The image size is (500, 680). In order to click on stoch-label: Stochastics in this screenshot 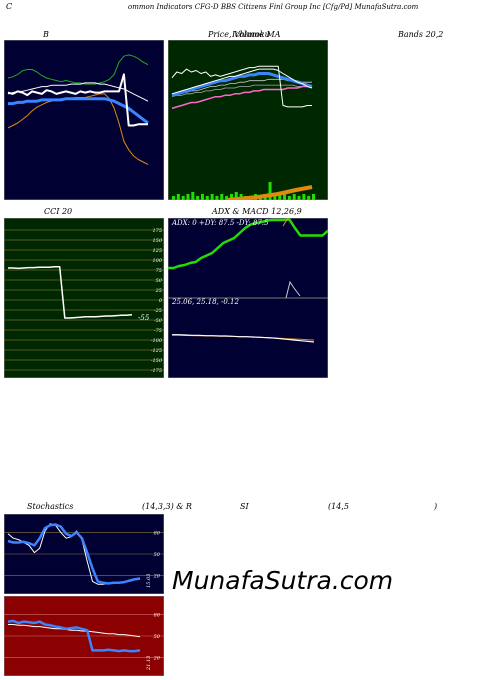, I will do `click(50, 506)`.